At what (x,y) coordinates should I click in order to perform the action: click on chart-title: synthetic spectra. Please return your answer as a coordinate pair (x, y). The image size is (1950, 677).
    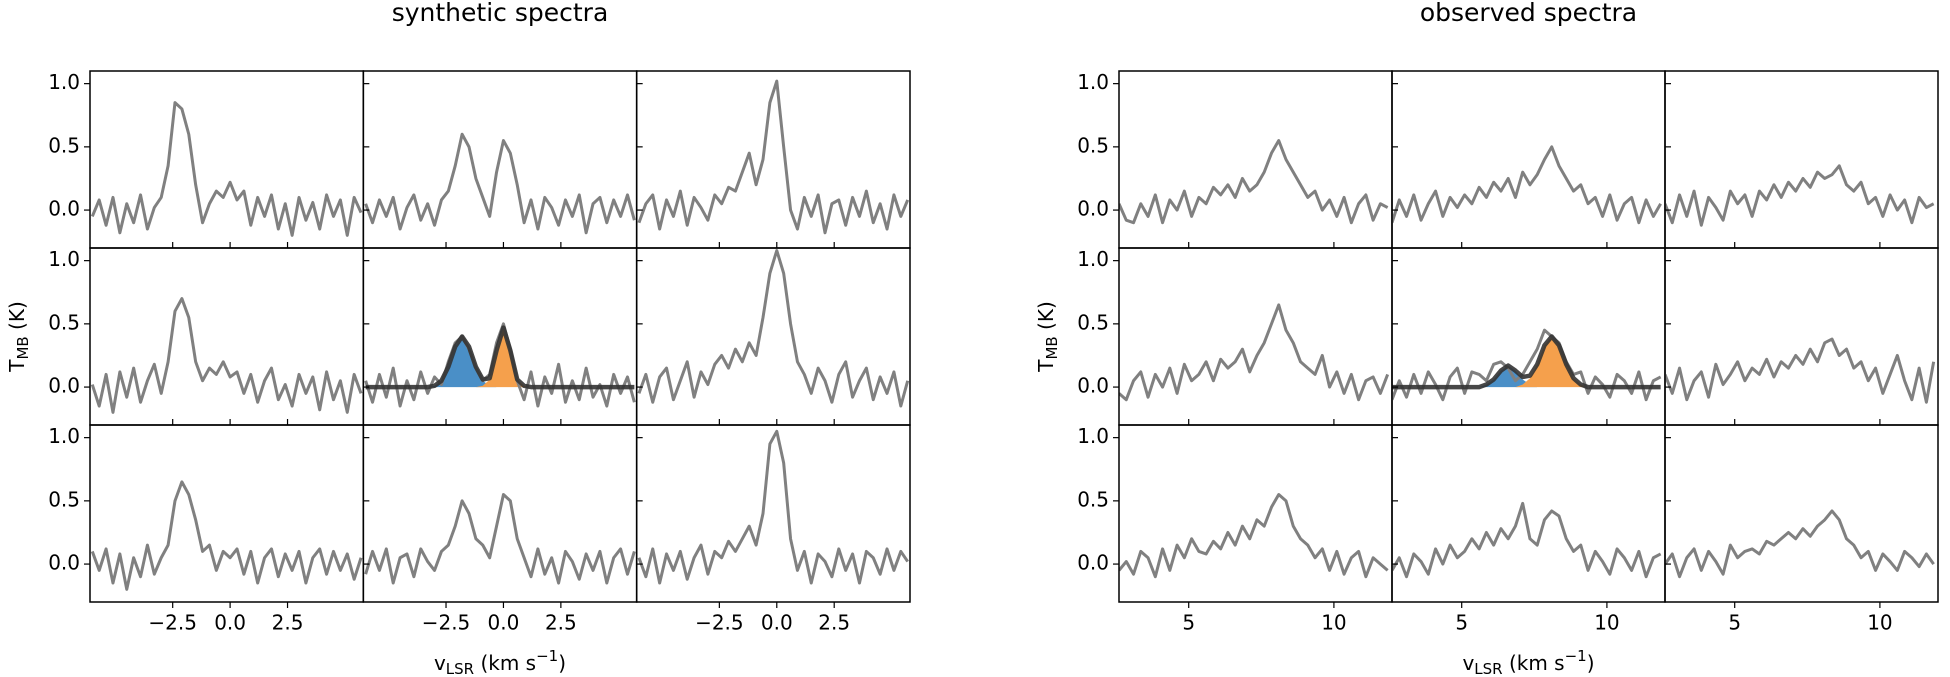
    Looking at the image, I should click on (500, 13).